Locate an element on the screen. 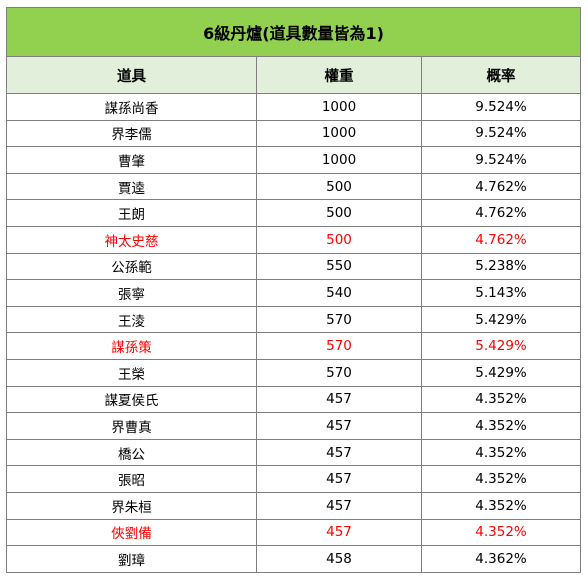 The width and height of the screenshot is (588, 588). table-row: 界朱桓 457 4.352% is located at coordinates (294, 505).